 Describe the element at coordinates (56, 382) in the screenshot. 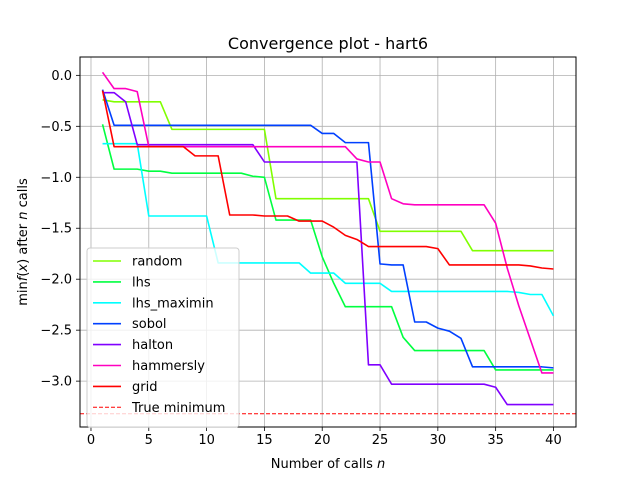

I see `y-tick-label: −3.0` at that location.